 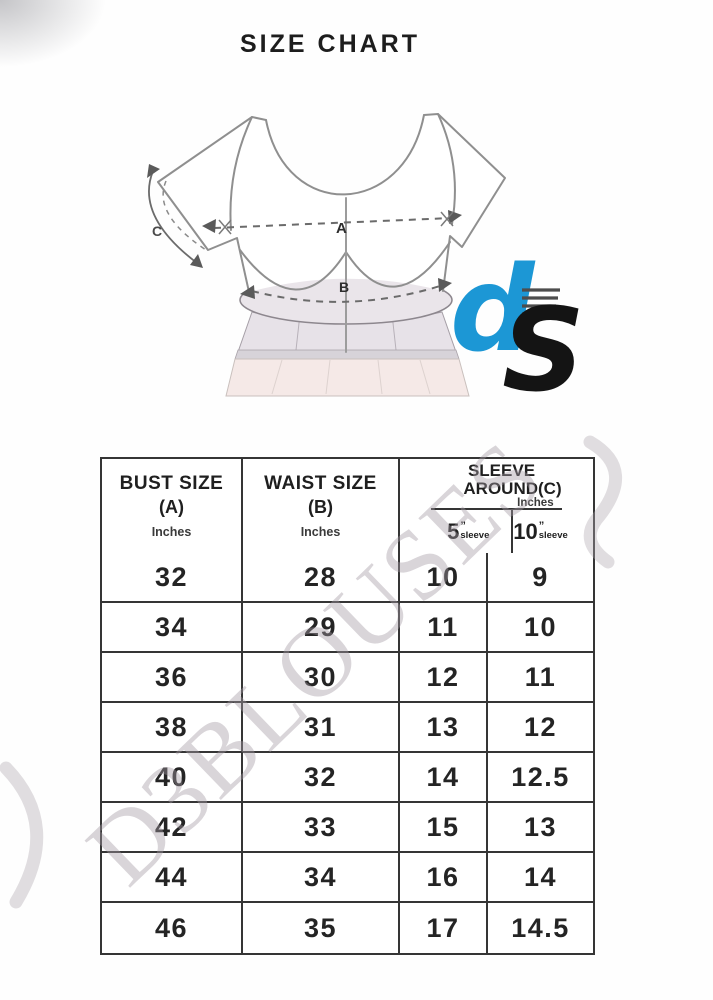 What do you see at coordinates (321, 877) in the screenshot?
I see `cell-waist: 34` at bounding box center [321, 877].